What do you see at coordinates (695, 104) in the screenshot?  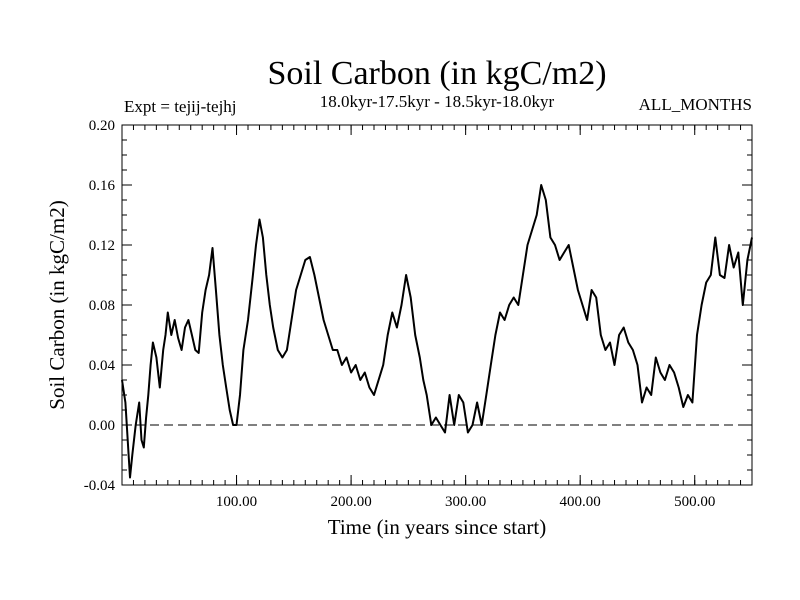 I see `season-label: ALL_MONTHS` at bounding box center [695, 104].